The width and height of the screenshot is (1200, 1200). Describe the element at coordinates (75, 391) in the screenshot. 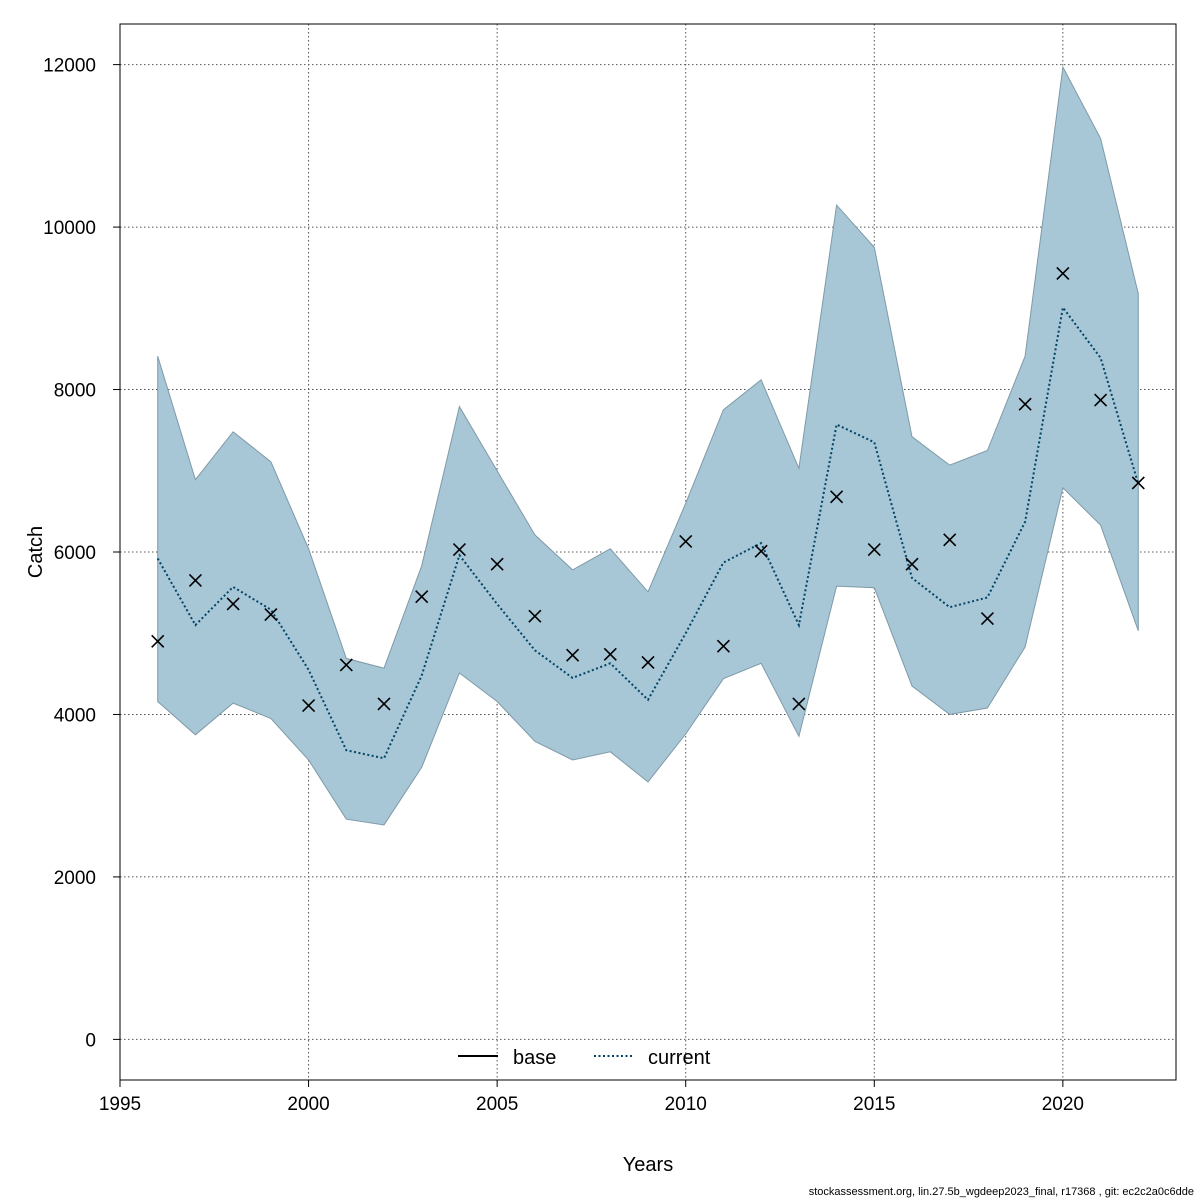

I see `y-tick-label-8000: 8000` at that location.